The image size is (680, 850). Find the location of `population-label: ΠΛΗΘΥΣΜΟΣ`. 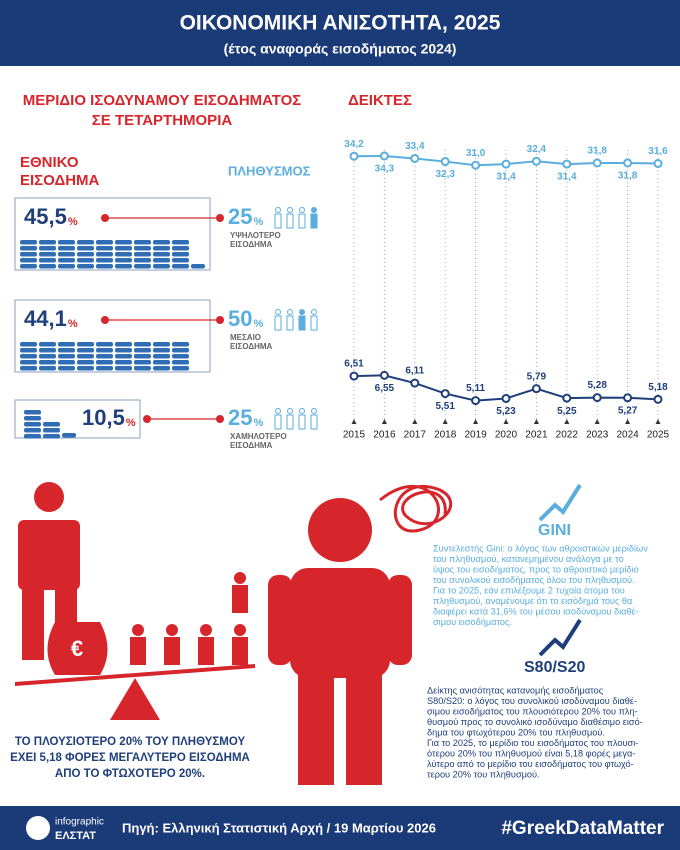

population-label: ΠΛΗΘΥΣΜΟΣ is located at coordinates (269, 170).